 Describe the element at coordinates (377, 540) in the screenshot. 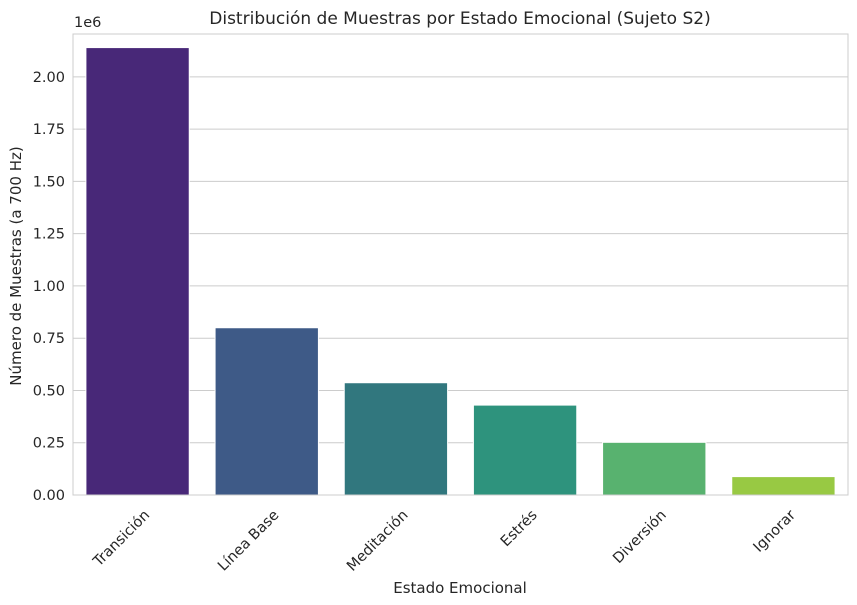

I see `x-tick-label: Meditación` at that location.